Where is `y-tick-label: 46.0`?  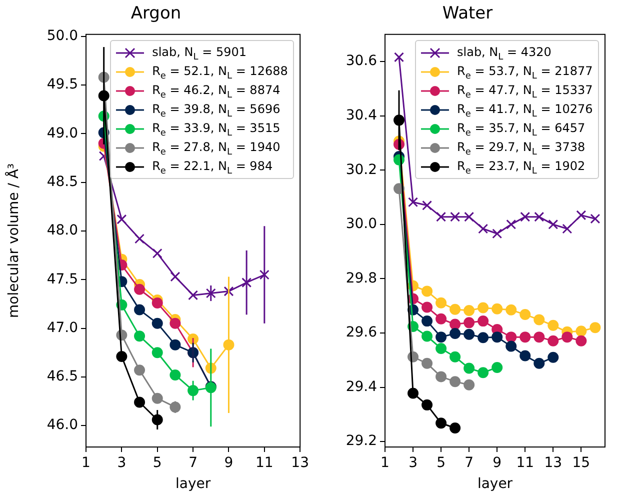 y-tick-label: 46.0 is located at coordinates (62, 425).